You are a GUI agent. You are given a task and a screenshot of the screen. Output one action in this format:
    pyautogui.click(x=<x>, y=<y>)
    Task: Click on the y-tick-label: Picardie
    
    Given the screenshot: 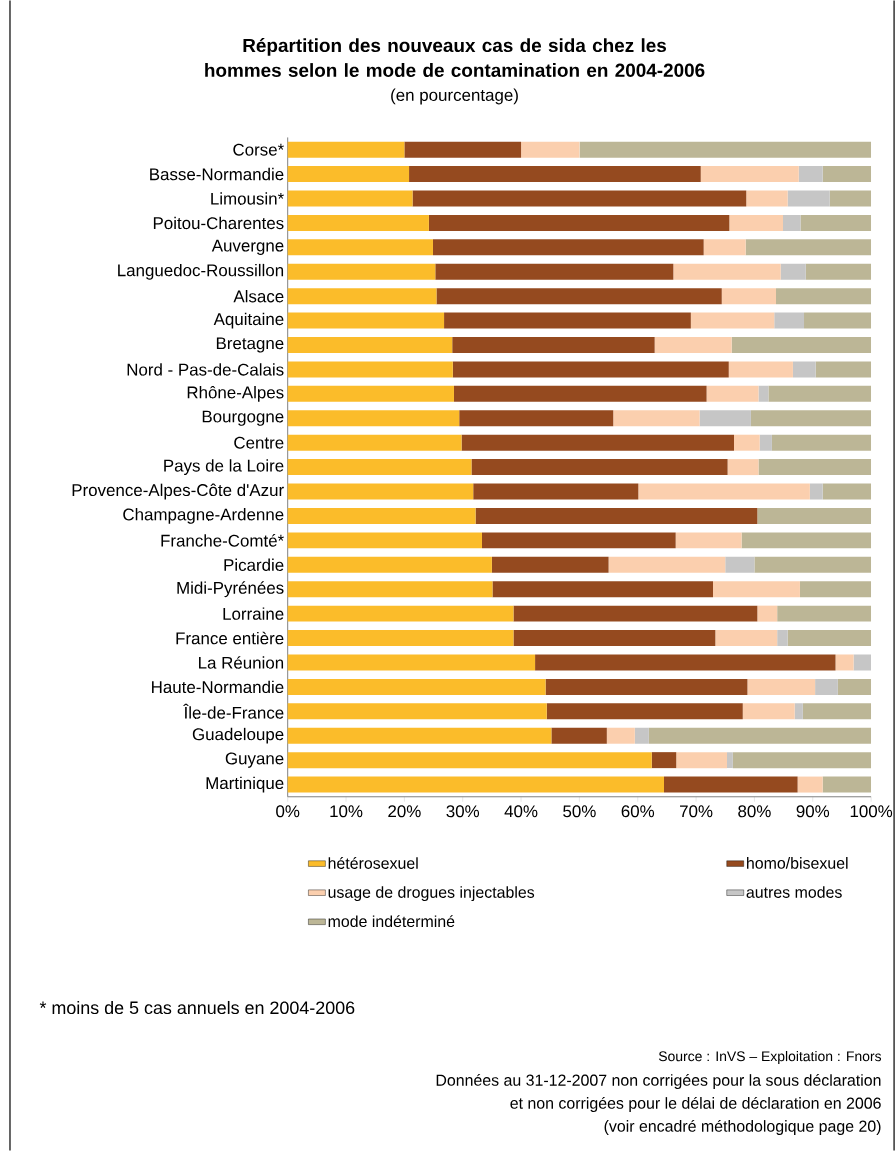 What is the action you would take?
    pyautogui.click(x=254, y=565)
    